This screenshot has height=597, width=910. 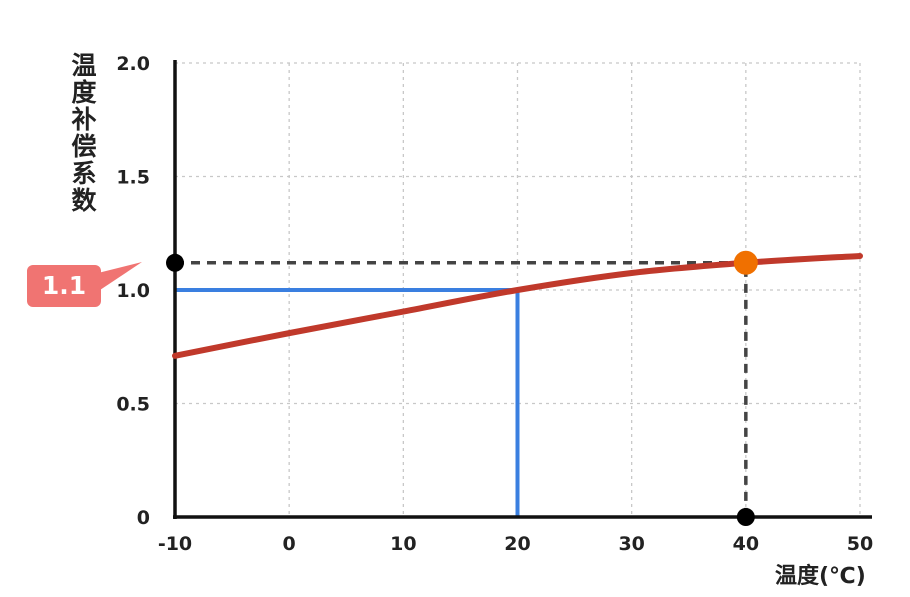 I want to click on highlight-point, so click(x=745, y=262).